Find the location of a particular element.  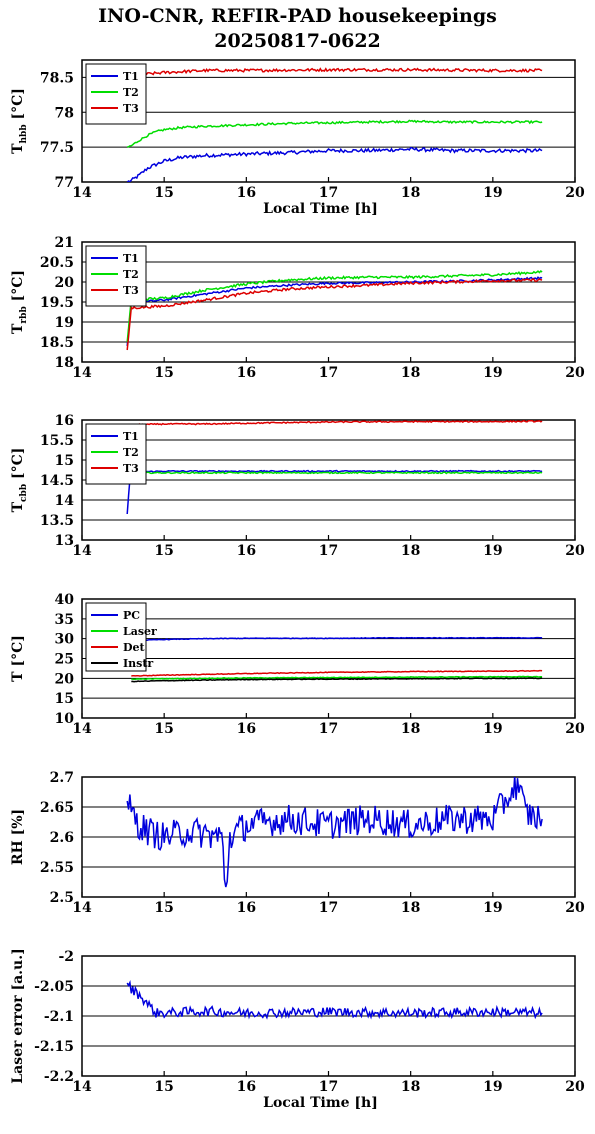

series-line-4-laser is located at coordinates (337, 678).